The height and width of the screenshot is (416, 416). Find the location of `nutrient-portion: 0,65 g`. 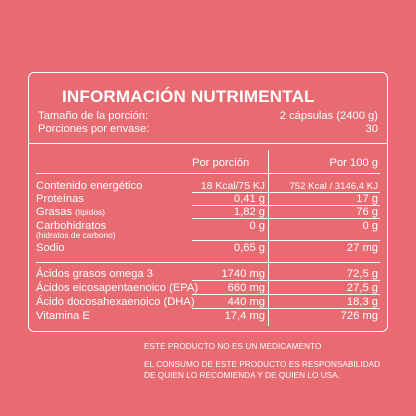

nutrient-portion: 0,65 g is located at coordinates (249, 248).